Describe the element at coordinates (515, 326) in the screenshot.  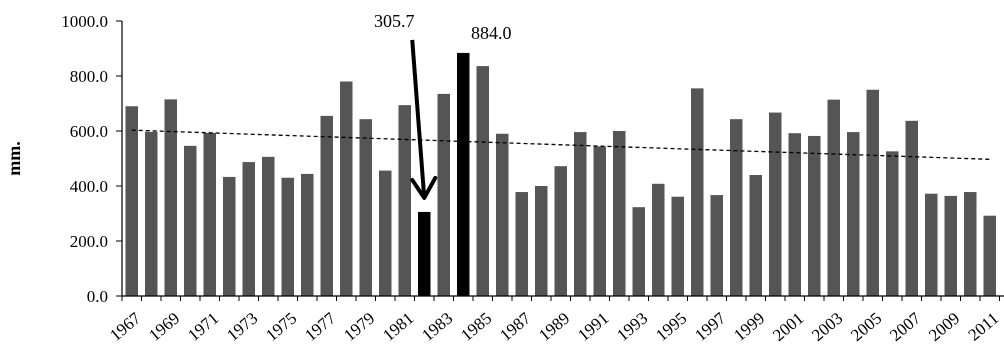
I see `x-tick-label: 1987` at that location.